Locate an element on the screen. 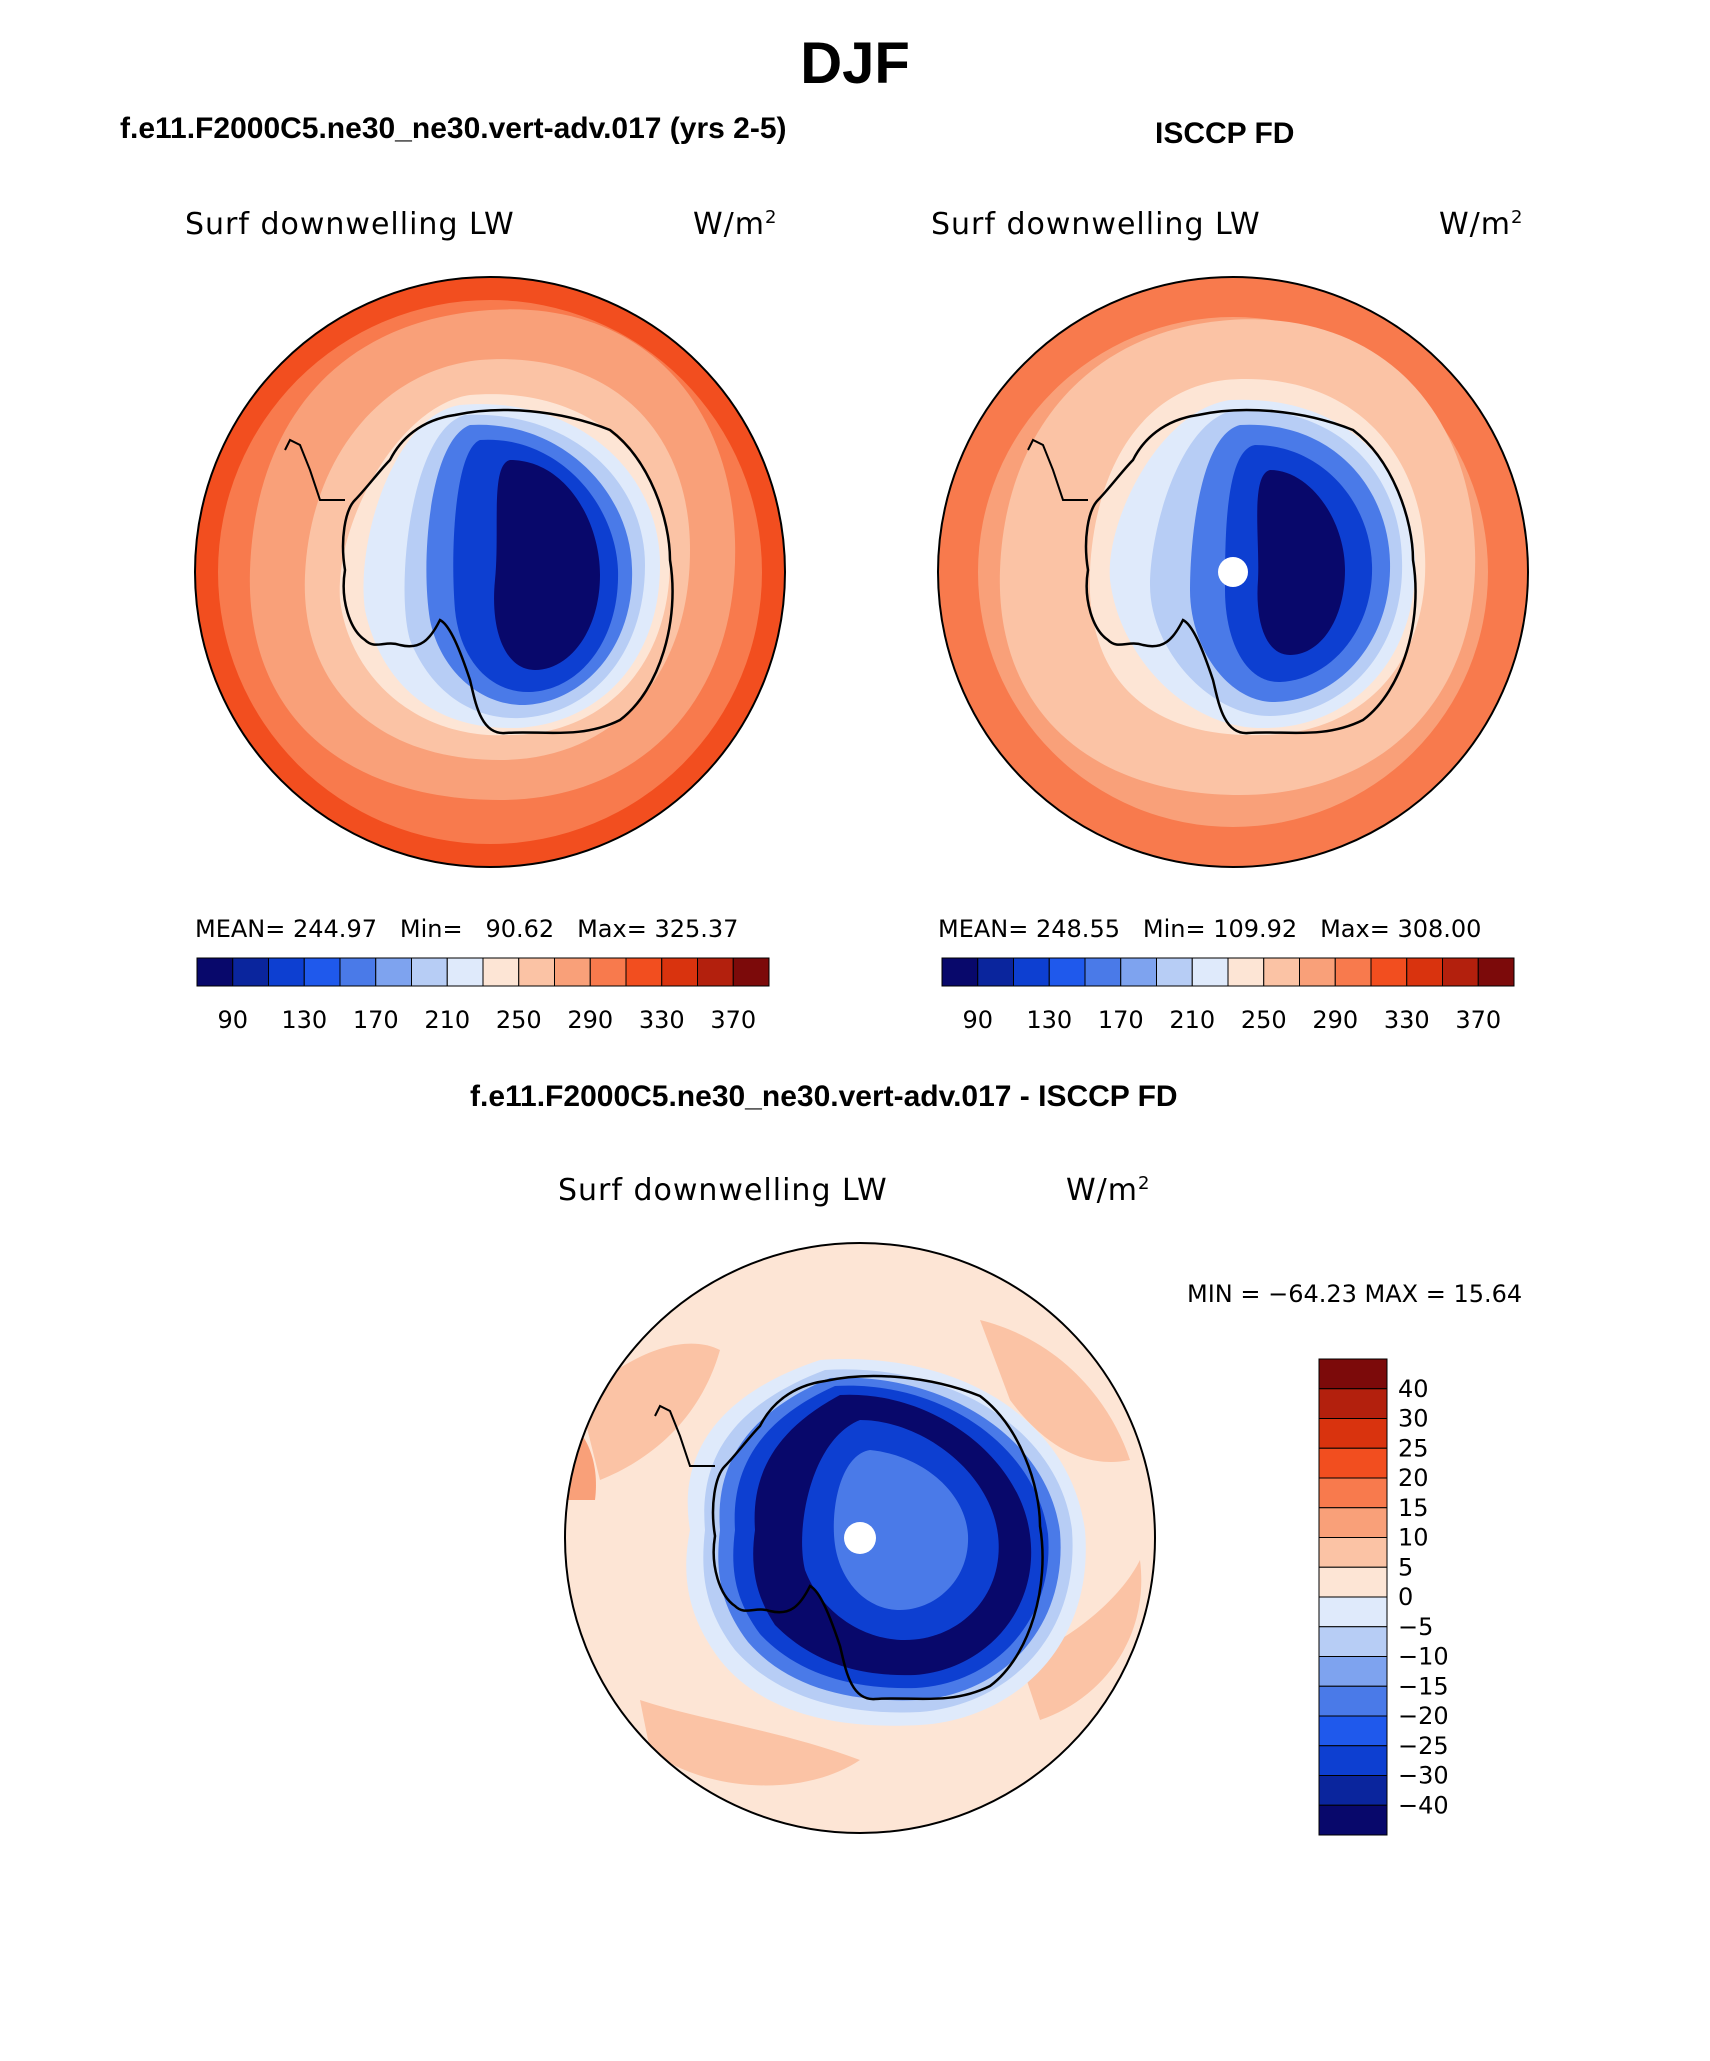 This screenshot has height=2061, width=1710. colorbar-tick-label: 30 is located at coordinates (1413, 1419).